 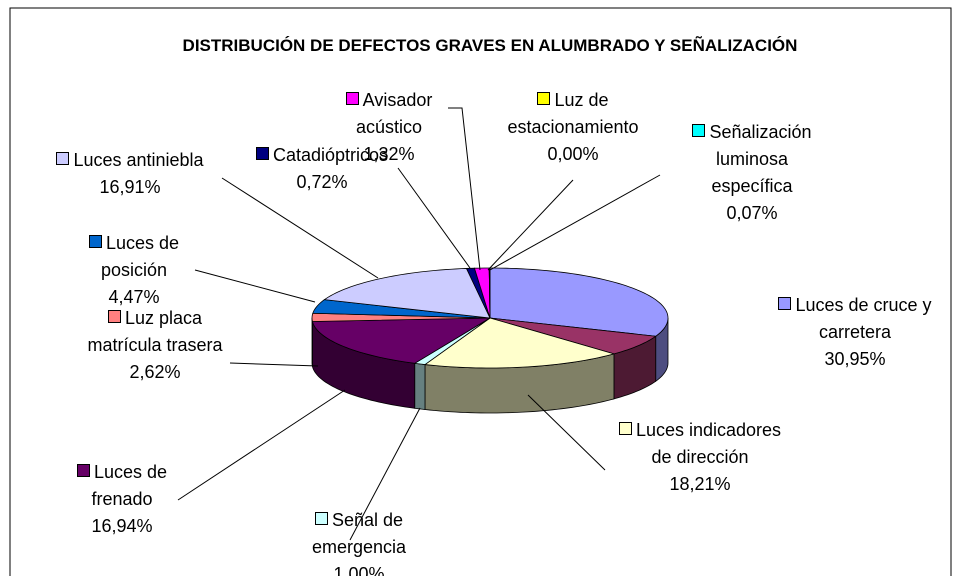 What do you see at coordinates (855, 359) in the screenshot?
I see `label-value: 30,95%` at bounding box center [855, 359].